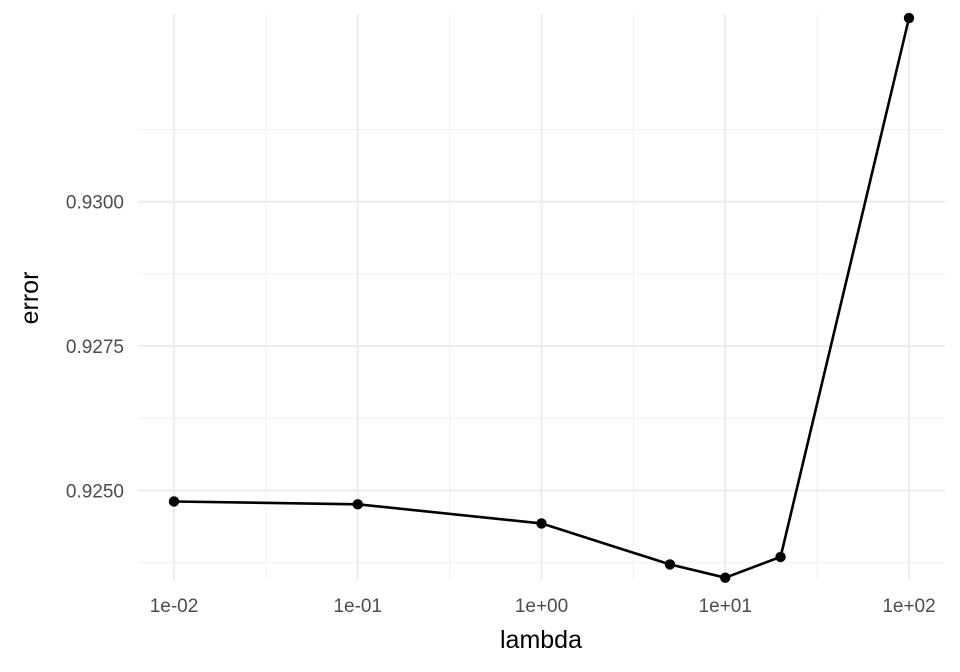 This screenshot has height=672, width=960. Describe the element at coordinates (725, 606) in the screenshot. I see `x-tick-label: 1e+01` at that location.